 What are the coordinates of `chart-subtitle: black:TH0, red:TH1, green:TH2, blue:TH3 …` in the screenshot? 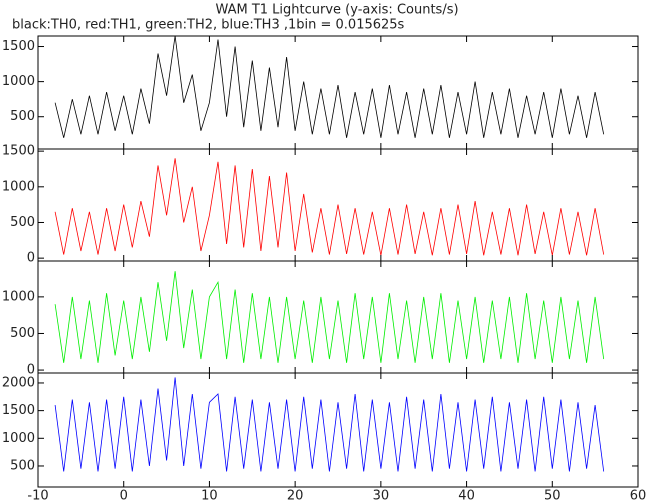 It's located at (208, 25).